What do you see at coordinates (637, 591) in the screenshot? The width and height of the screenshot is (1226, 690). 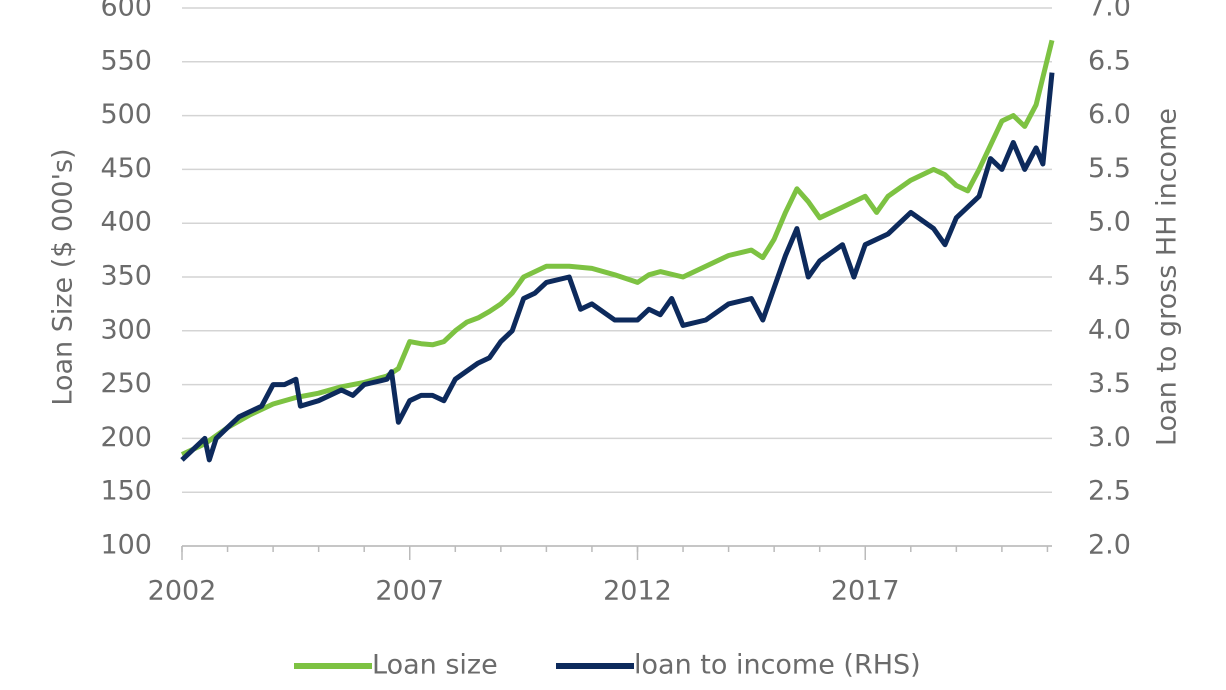 I see `x-tick-label: 2012` at bounding box center [637, 591].